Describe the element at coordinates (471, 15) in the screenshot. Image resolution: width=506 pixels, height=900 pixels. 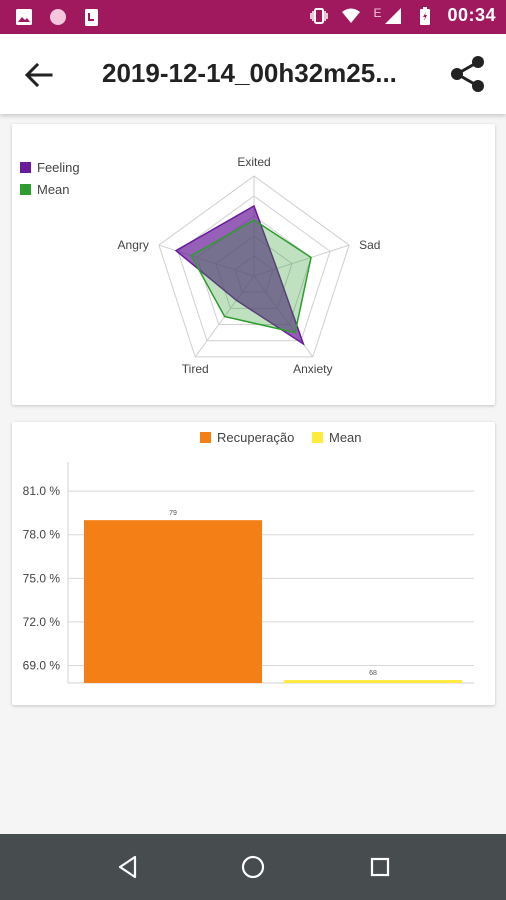
I see `clock: 00:34` at that location.